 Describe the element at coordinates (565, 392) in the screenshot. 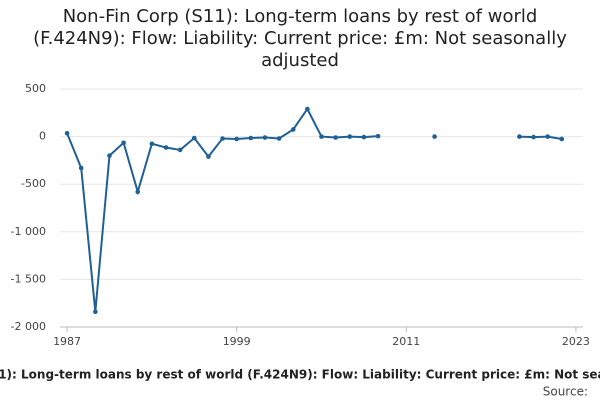

I see `source-label: Source:` at that location.